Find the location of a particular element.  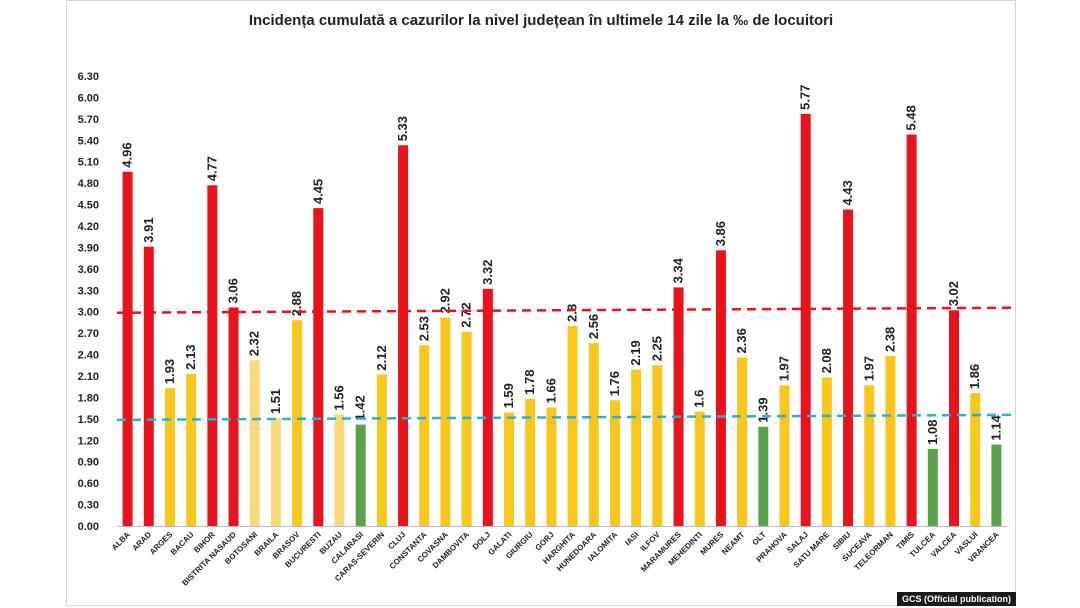

y-tick-label: 3.90 is located at coordinates (88, 248).